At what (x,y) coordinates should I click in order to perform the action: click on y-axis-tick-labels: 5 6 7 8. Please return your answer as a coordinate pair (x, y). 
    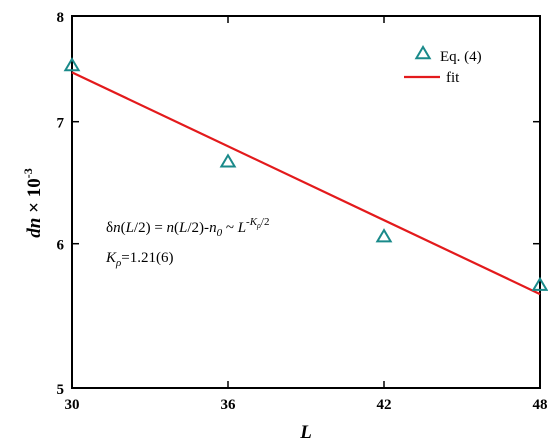
    Looking at the image, I should click on (61, 204).